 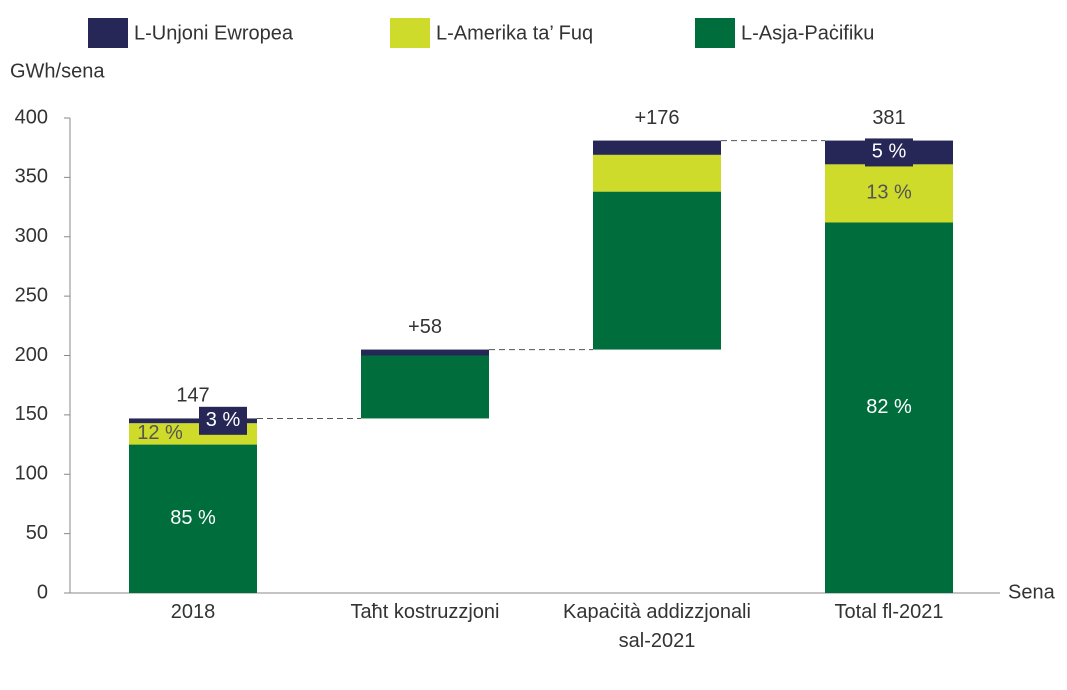 What do you see at coordinates (31, 177) in the screenshot?
I see `y-tick-label: 350` at bounding box center [31, 177].